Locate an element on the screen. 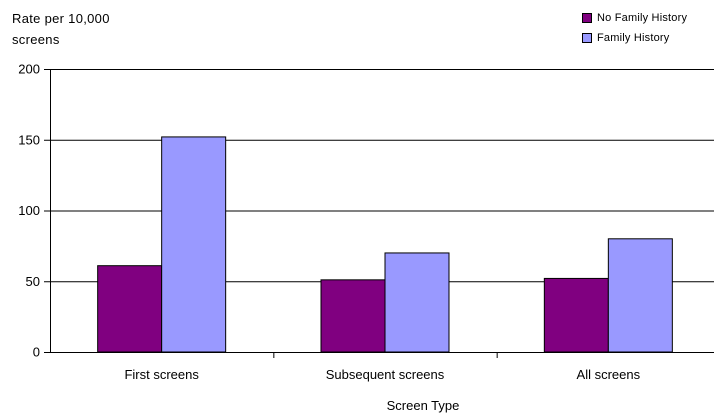 The width and height of the screenshot is (714, 414). legend-item-family-history: Family History is located at coordinates (634, 38).